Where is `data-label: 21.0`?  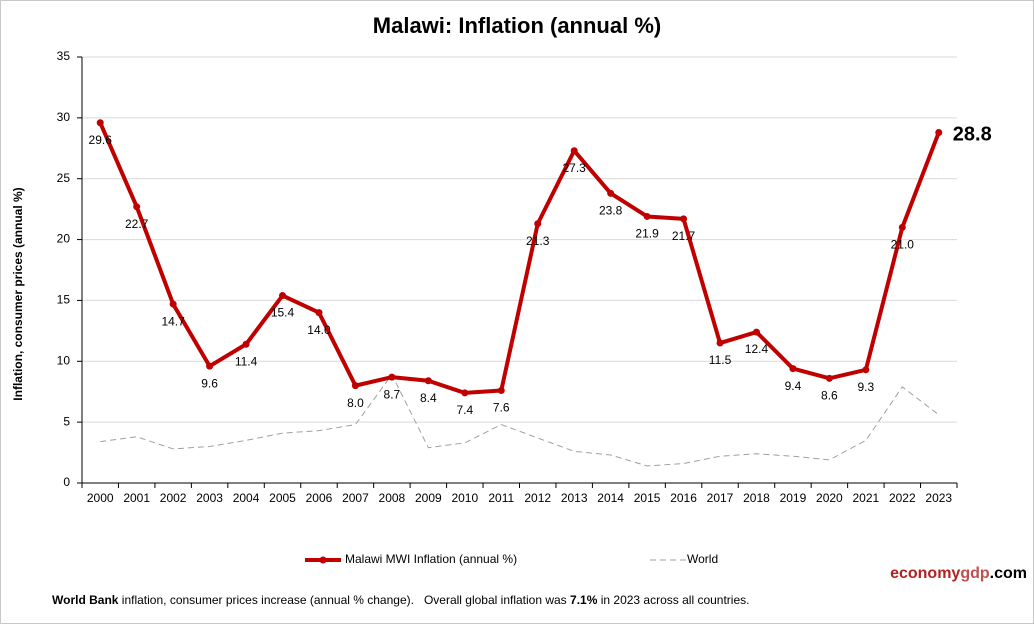 data-label: 21.0 is located at coordinates (903, 245).